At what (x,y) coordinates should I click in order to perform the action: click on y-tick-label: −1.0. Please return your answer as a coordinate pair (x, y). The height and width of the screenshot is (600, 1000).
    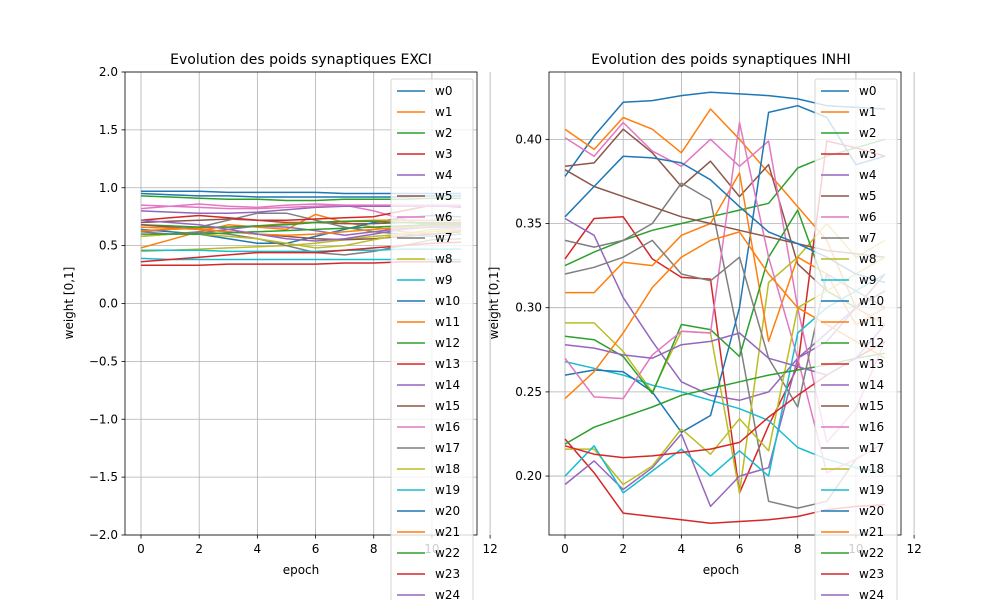
    Looking at the image, I should click on (103, 419).